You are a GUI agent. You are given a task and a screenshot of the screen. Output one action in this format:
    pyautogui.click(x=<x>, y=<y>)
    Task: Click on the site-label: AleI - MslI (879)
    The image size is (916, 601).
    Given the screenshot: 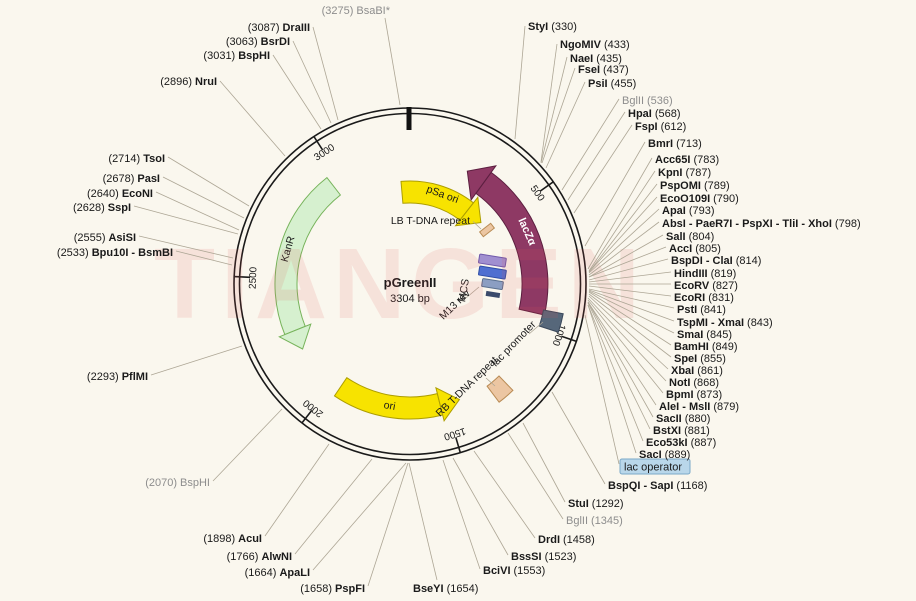 What is the action you would take?
    pyautogui.click(x=699, y=407)
    